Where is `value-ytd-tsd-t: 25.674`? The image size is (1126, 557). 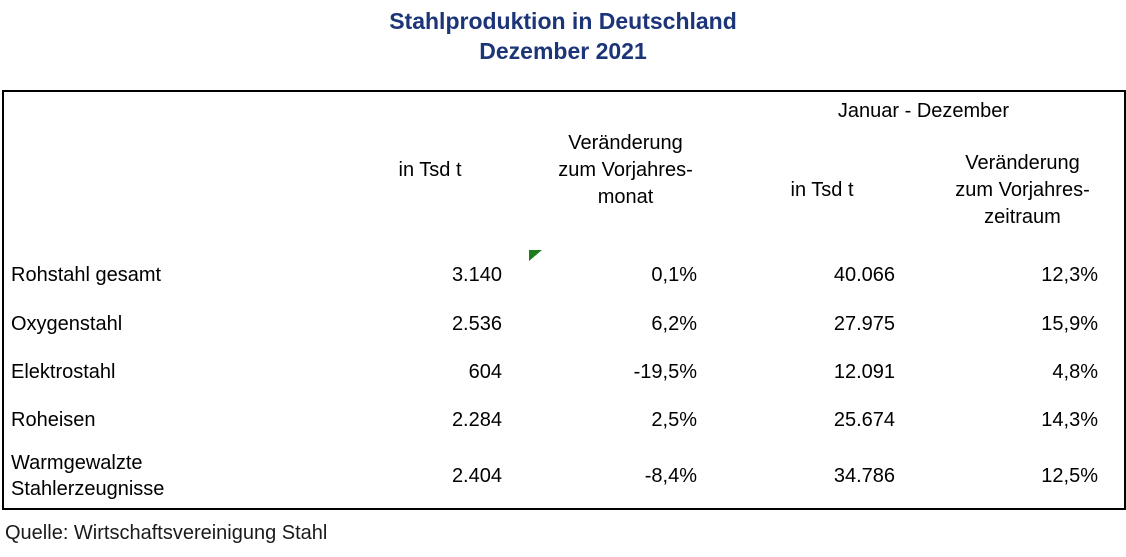 value-ytd-tsd-t: 25.674 is located at coordinates (864, 419).